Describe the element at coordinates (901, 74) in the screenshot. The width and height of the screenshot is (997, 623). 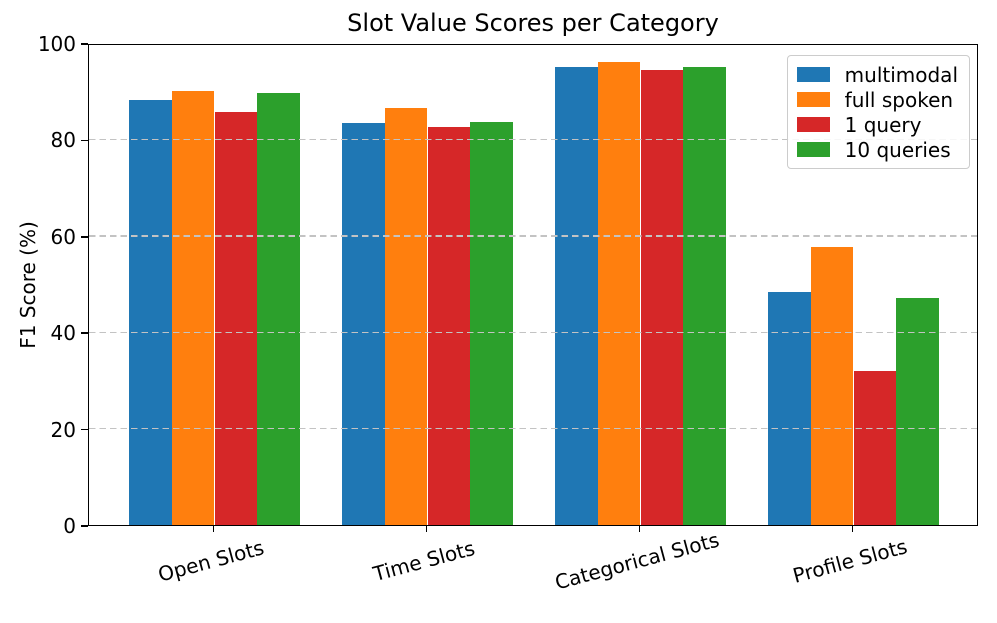
I see `legend-label: multimodal` at that location.